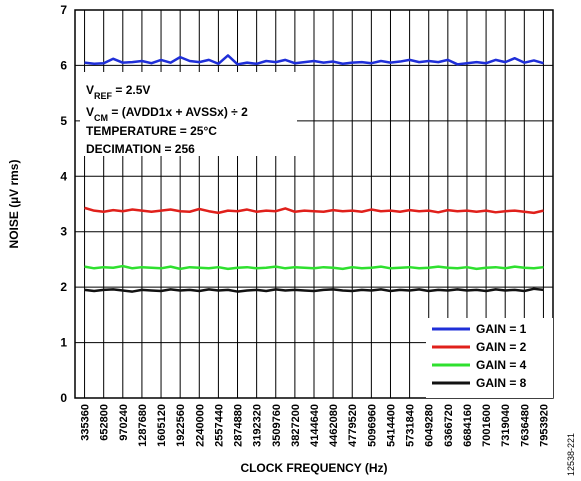  I want to click on y-axis-title: NOISE (µV rms), so click(14, 204).